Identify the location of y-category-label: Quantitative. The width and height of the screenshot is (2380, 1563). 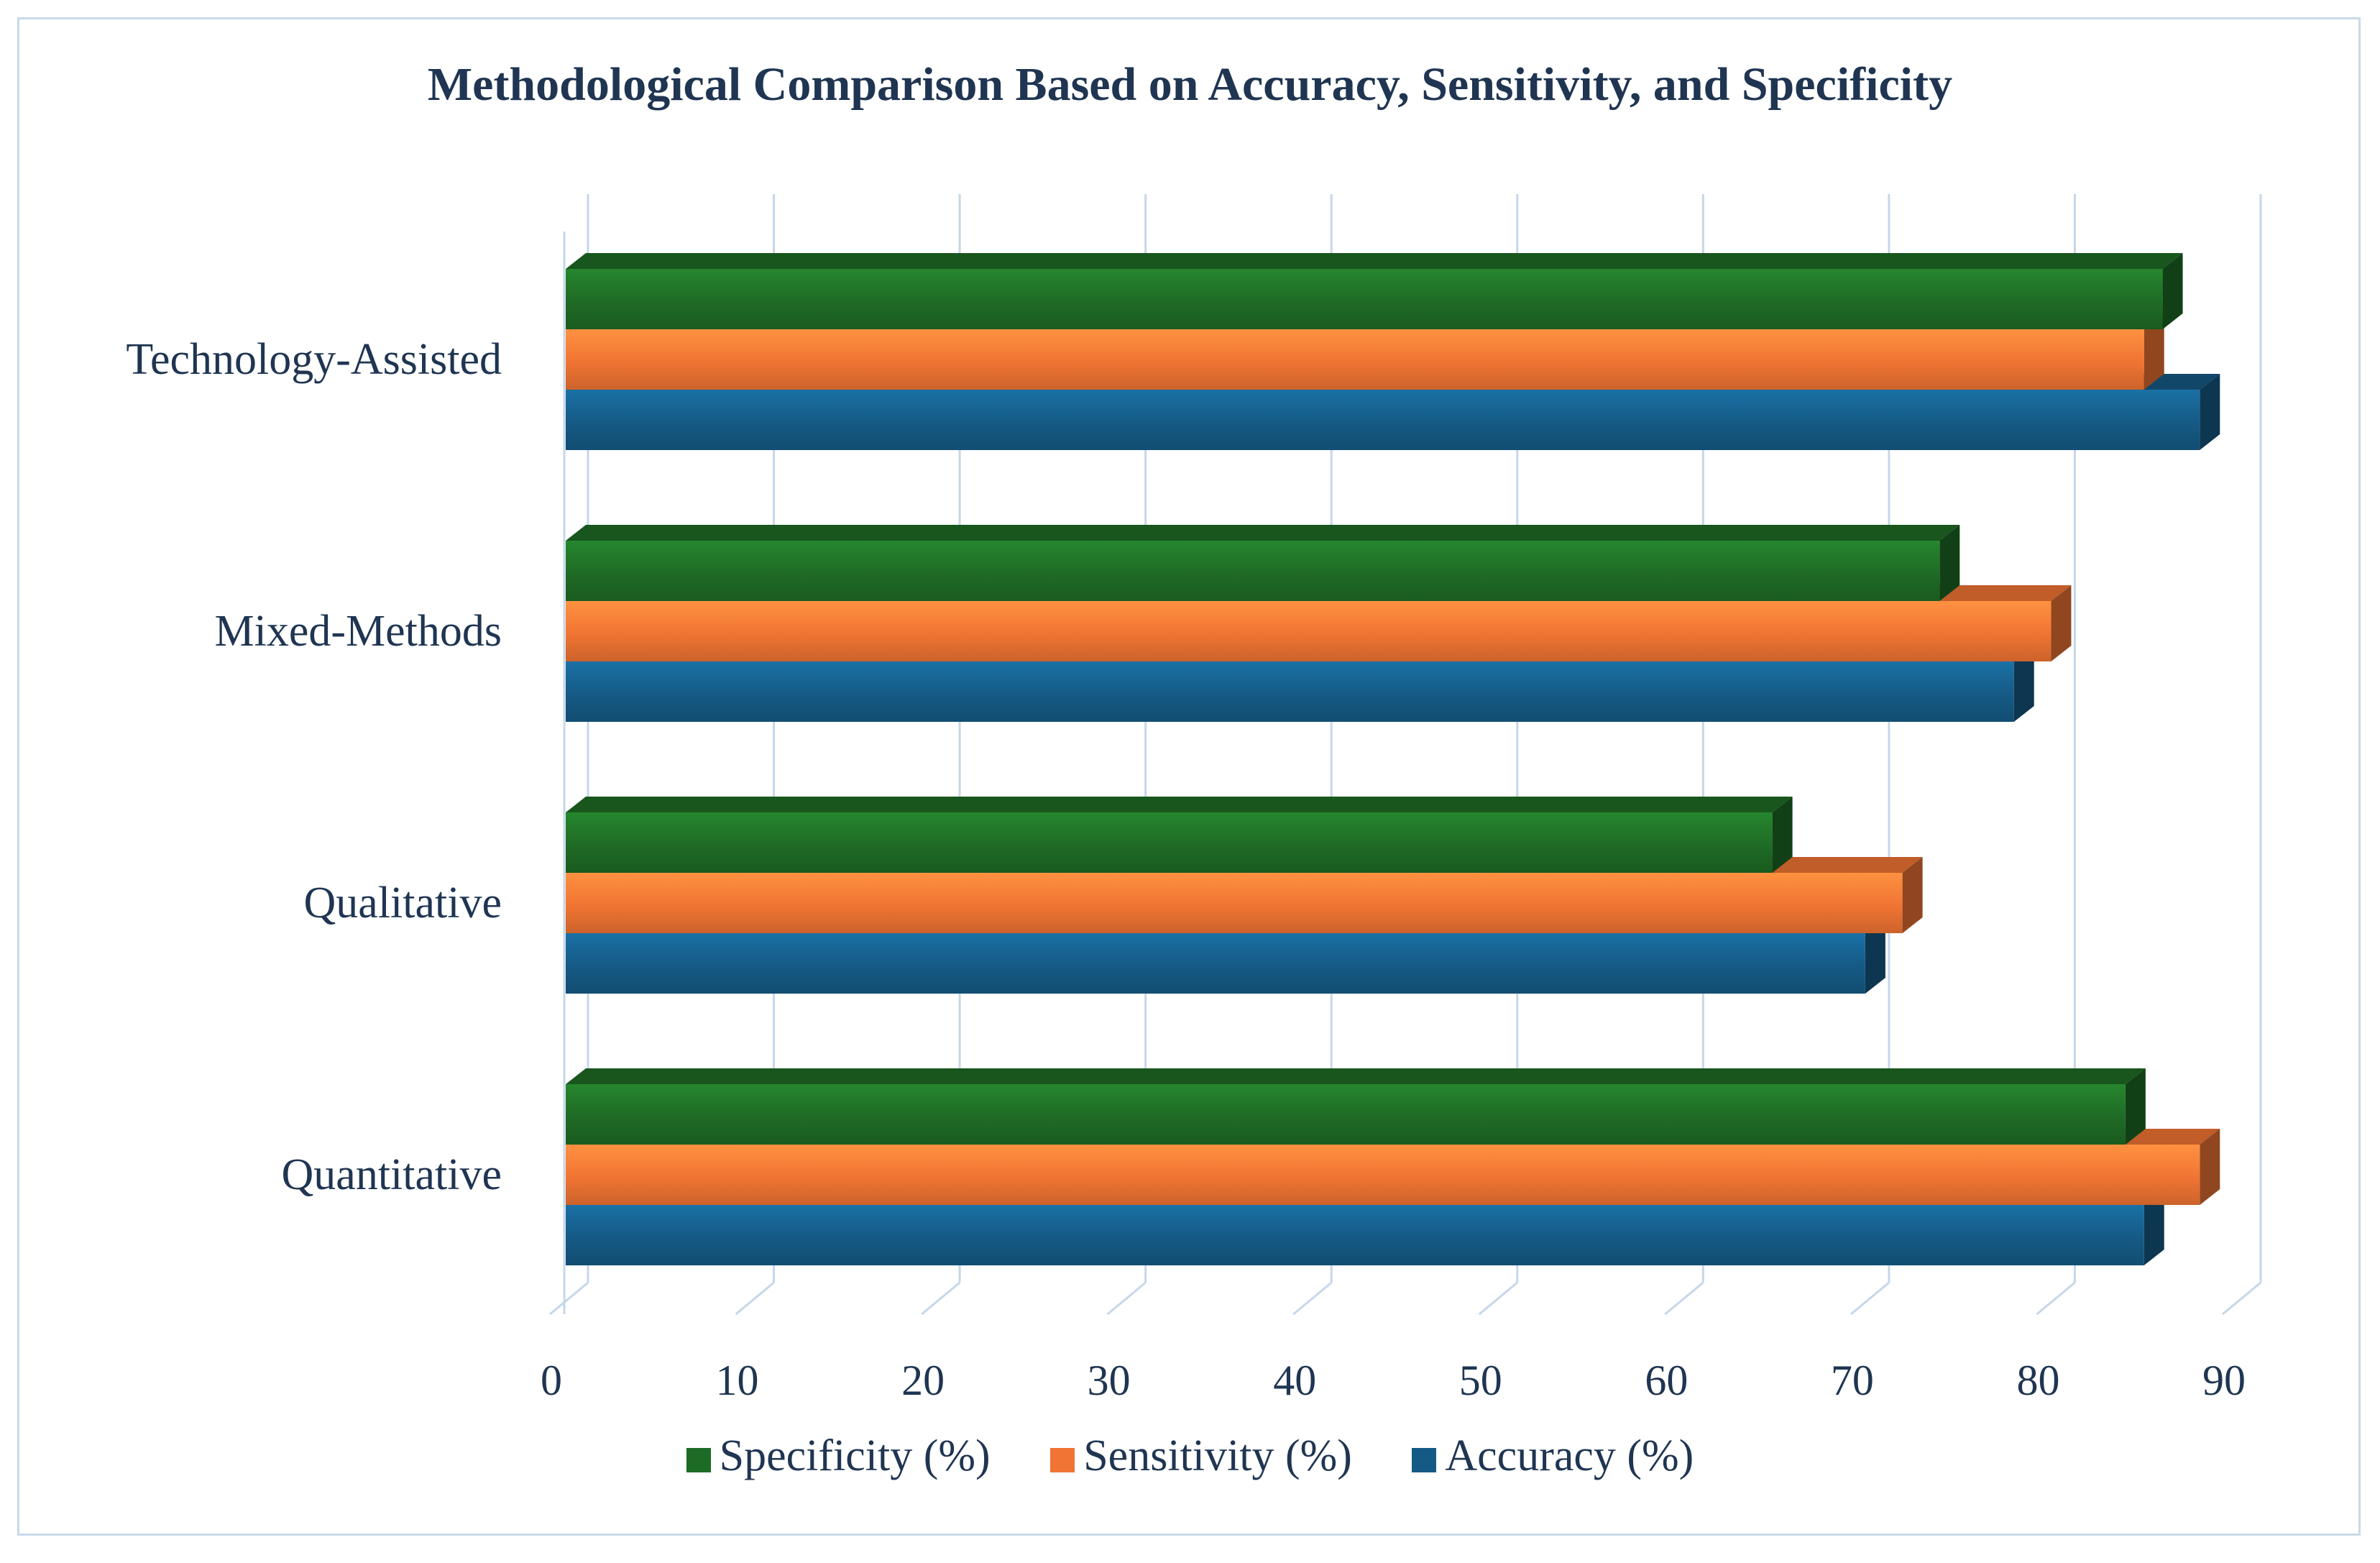
(392, 1174).